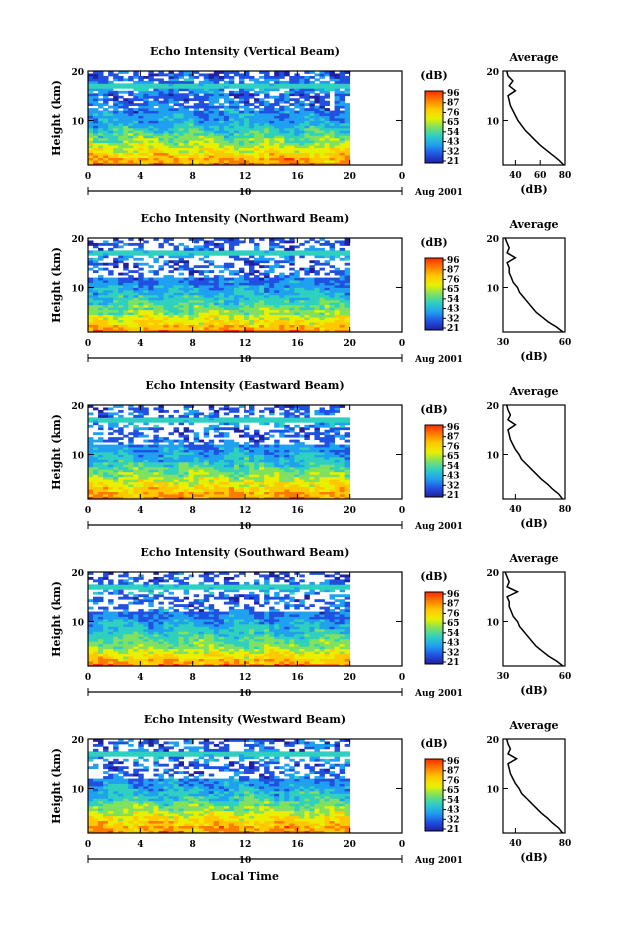 Image resolution: width=619 pixels, height=929 pixels. I want to click on colorbar-tick-label: 76, so click(453, 280).